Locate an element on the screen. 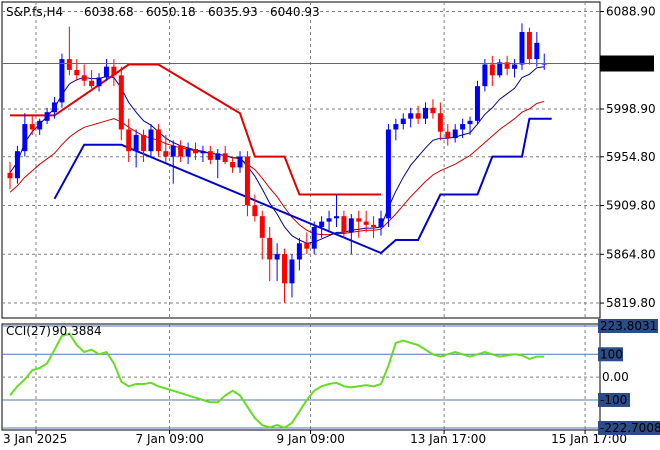 The height and width of the screenshot is (450, 660). price-tick-label: 5864.80 is located at coordinates (631, 254).